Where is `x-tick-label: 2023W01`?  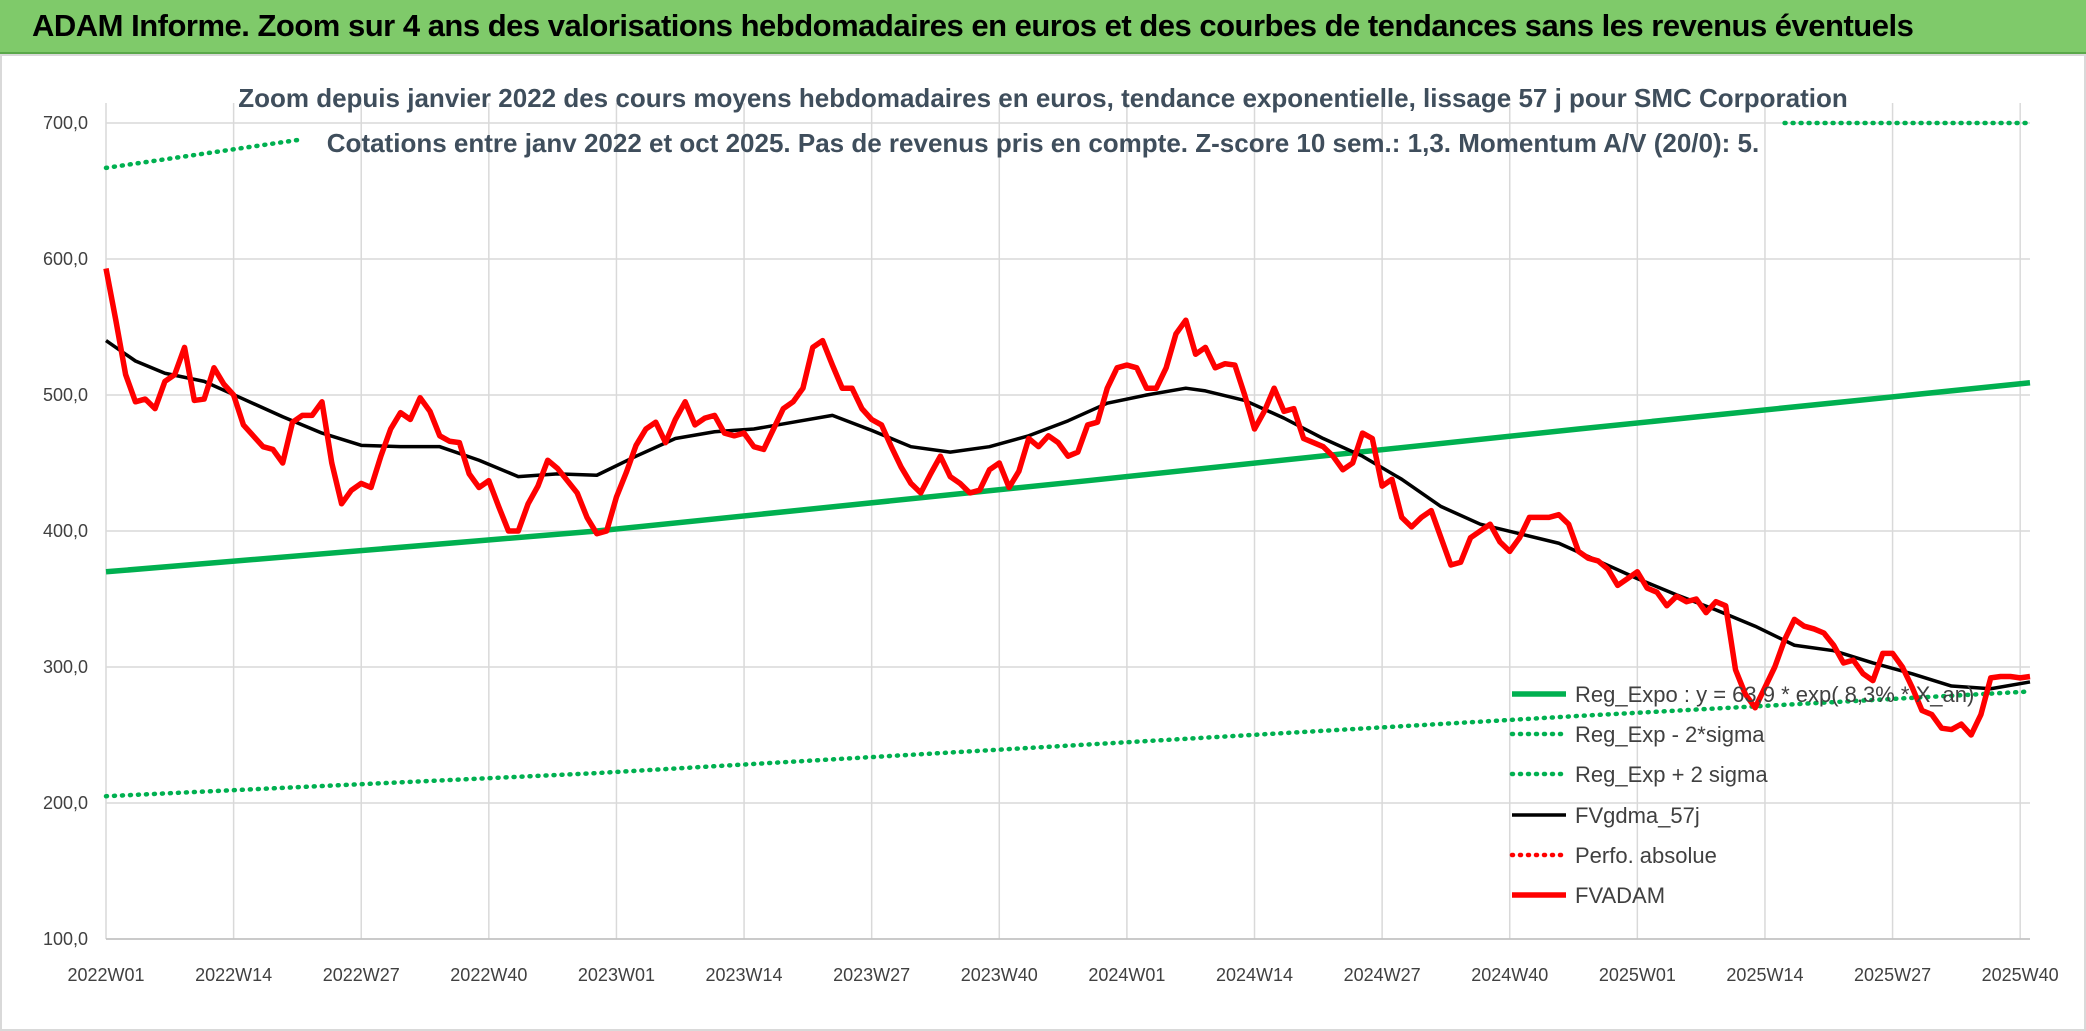
x-tick-label: 2023W01 is located at coordinates (616, 975).